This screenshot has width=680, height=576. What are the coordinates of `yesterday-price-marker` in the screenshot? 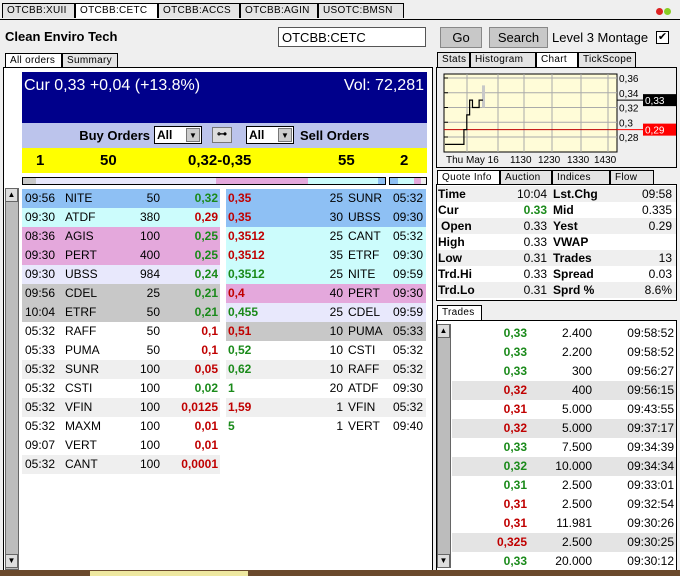 It's located at (659, 129).